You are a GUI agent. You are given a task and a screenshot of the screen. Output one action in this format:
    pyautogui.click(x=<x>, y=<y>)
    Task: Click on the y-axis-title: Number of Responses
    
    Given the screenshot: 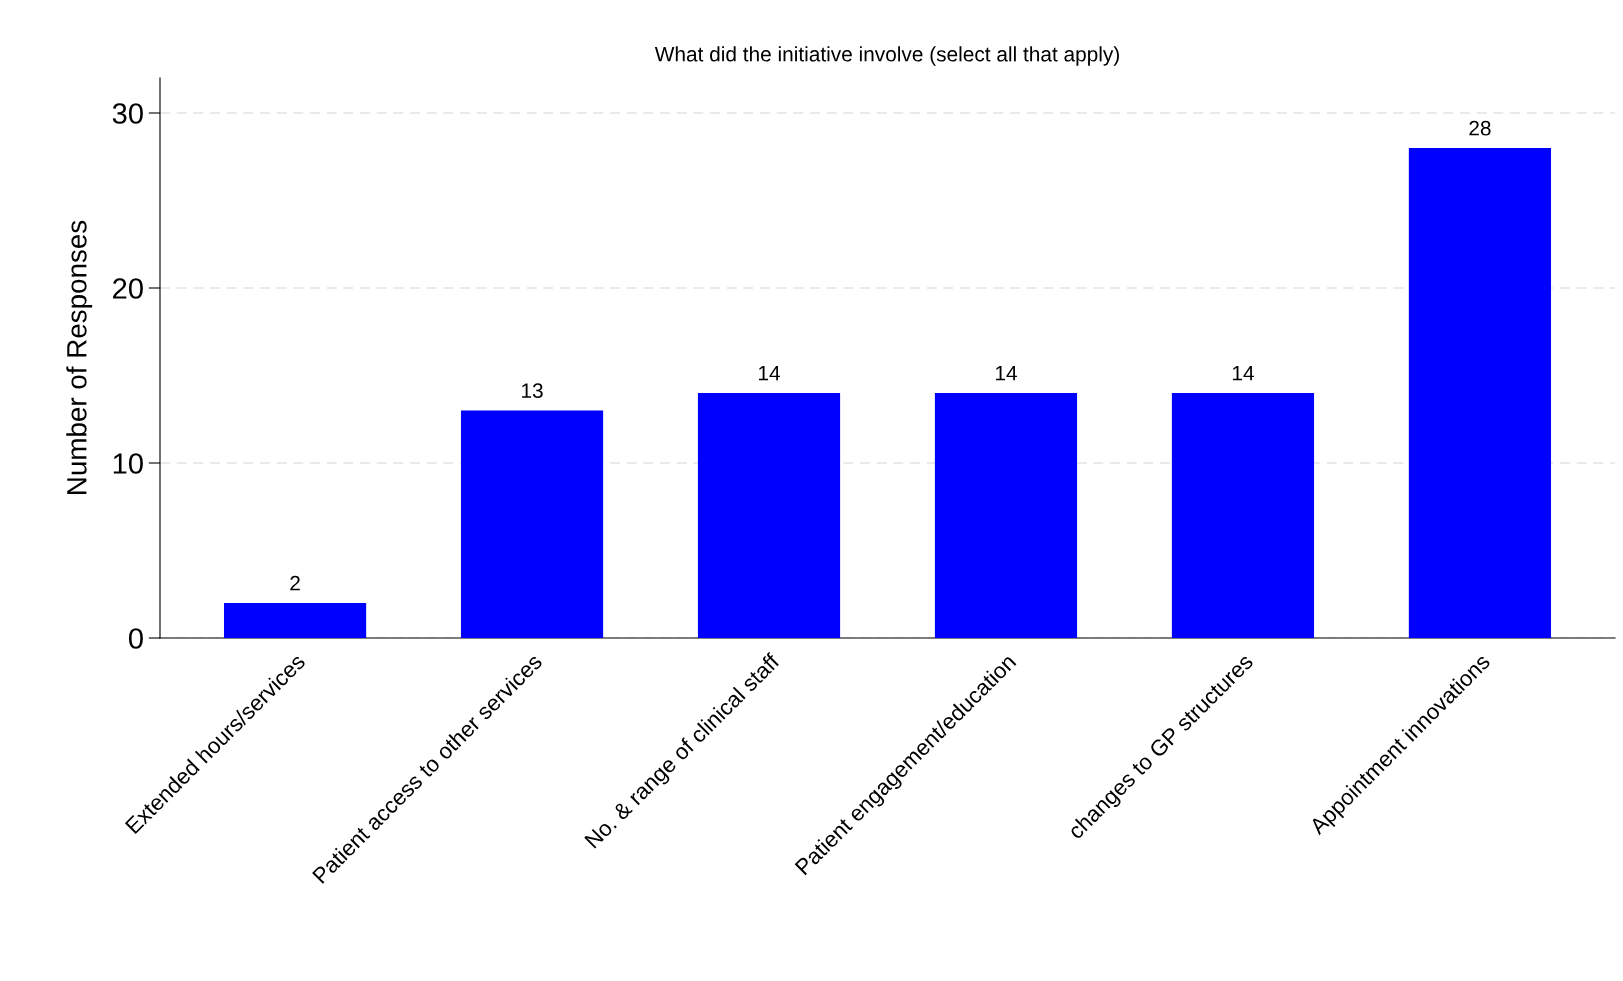 What is the action you would take?
    pyautogui.click(x=79, y=357)
    